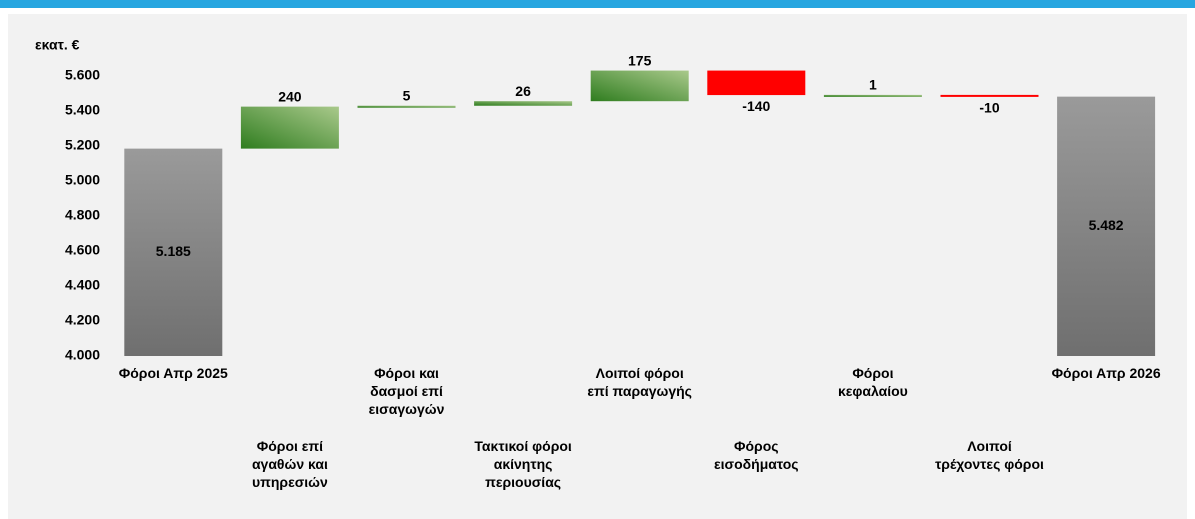 Image resolution: width=1195 pixels, height=519 pixels. I want to click on y-tick-label: 4.000, so click(82, 355).